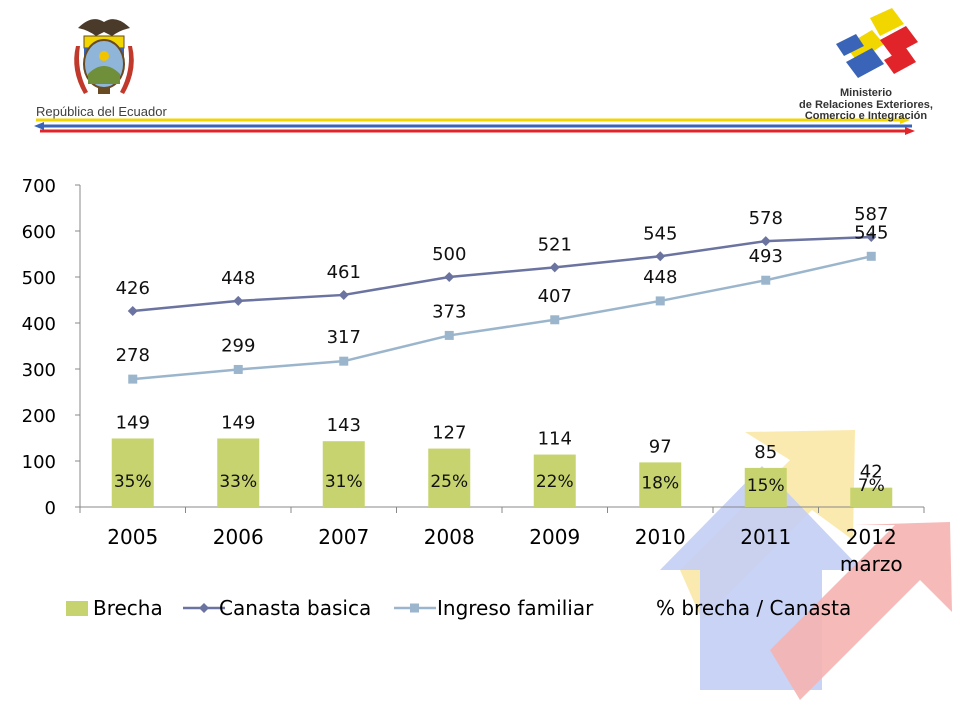 This screenshot has width=960, height=720. I want to click on canasta-value-label: 448, so click(238, 278).